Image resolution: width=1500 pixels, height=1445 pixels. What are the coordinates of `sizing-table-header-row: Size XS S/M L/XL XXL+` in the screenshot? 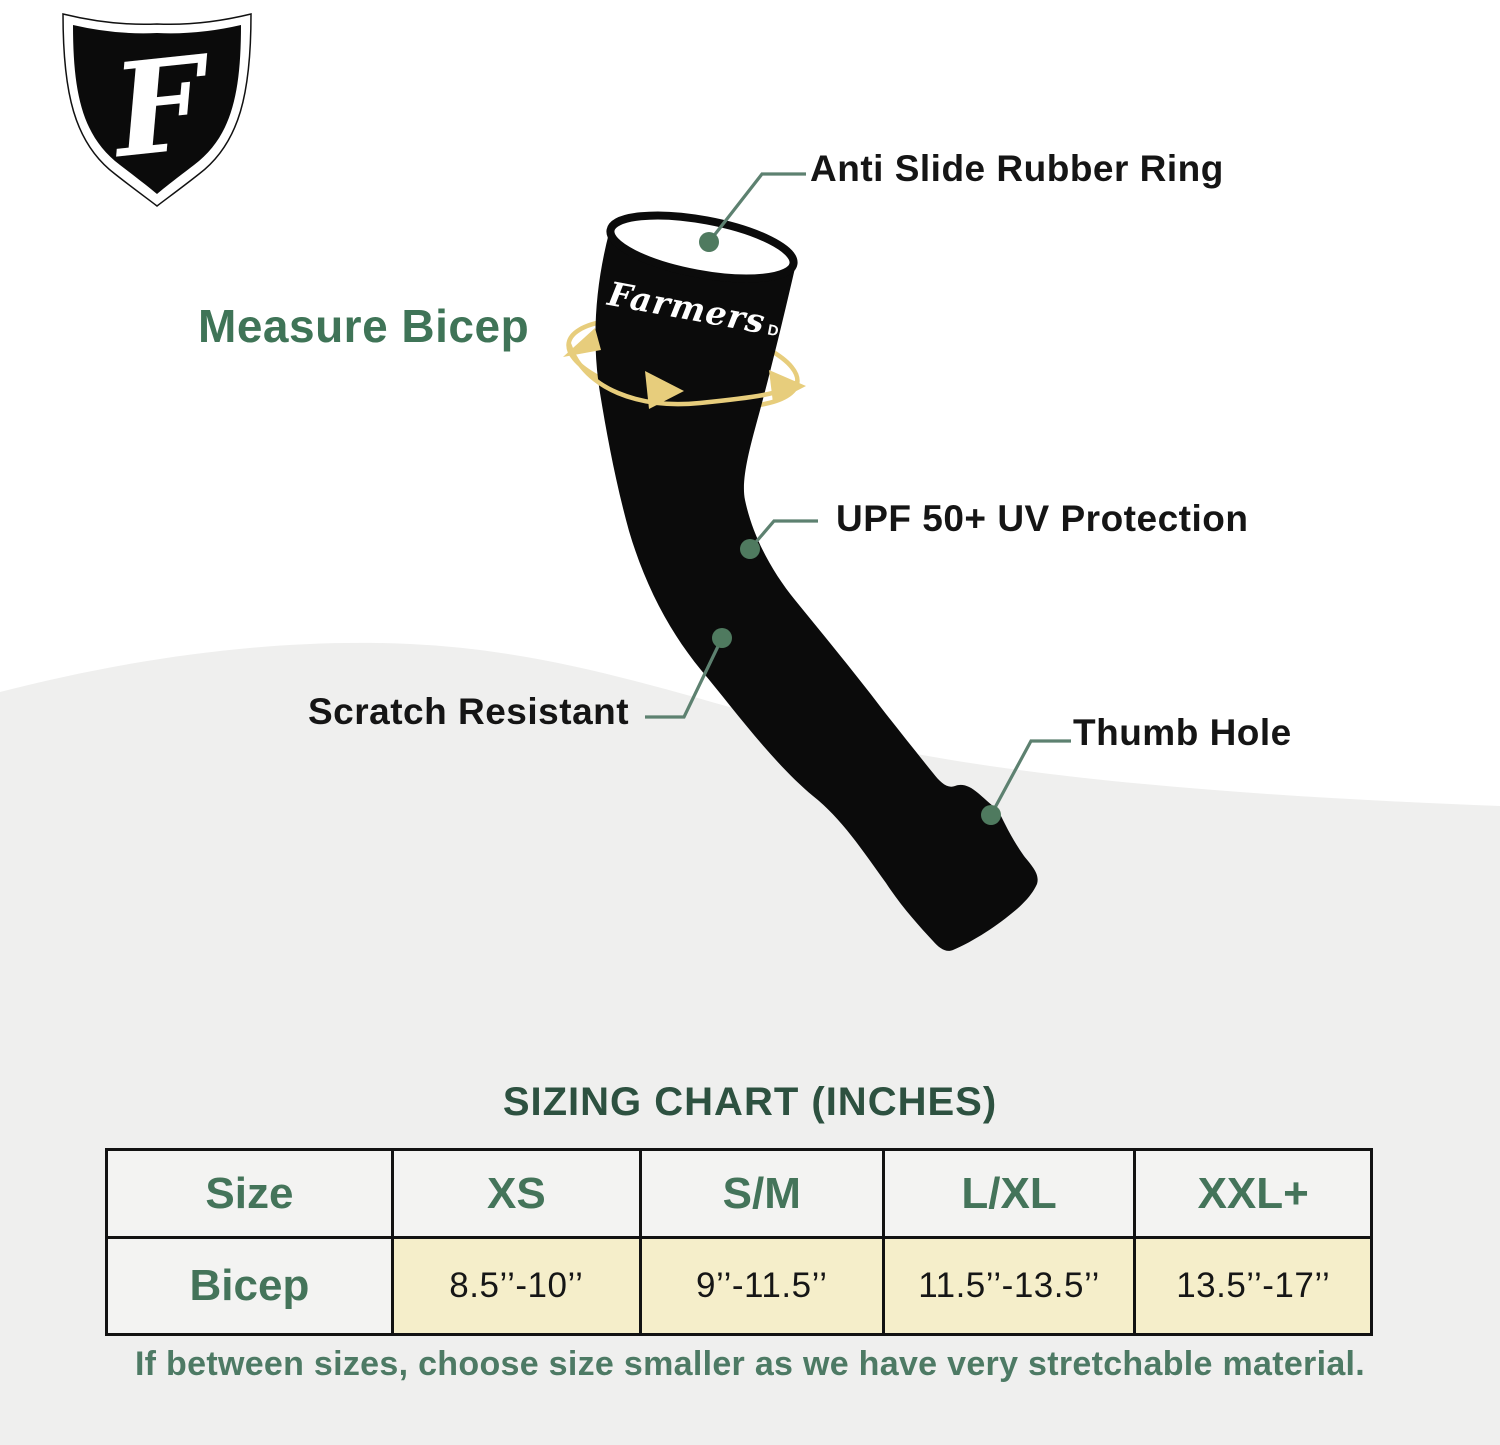 It's located at (739, 1193).